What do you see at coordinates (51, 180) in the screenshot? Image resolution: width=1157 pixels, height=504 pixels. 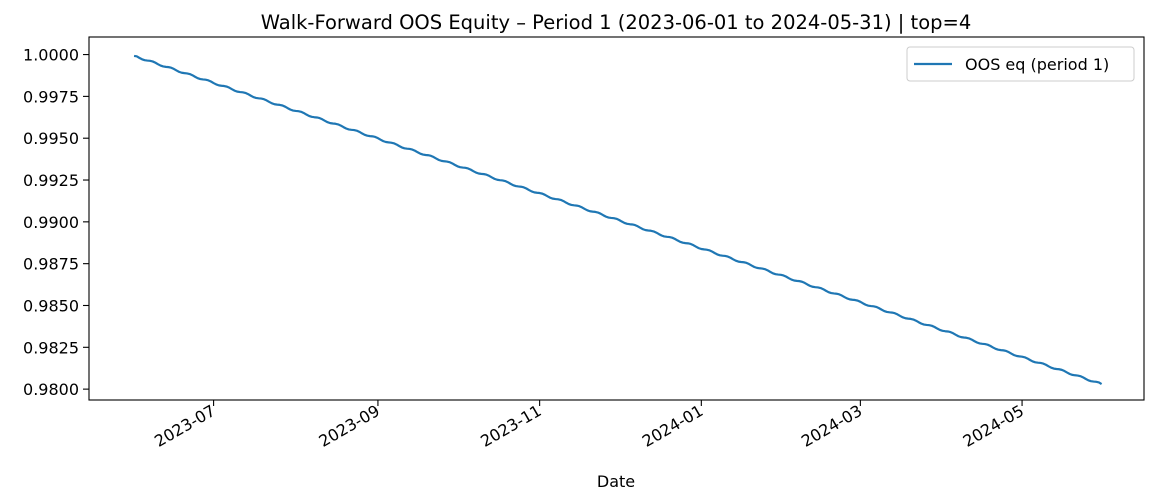 I see `y-tick-label: 0.9925` at bounding box center [51, 180].